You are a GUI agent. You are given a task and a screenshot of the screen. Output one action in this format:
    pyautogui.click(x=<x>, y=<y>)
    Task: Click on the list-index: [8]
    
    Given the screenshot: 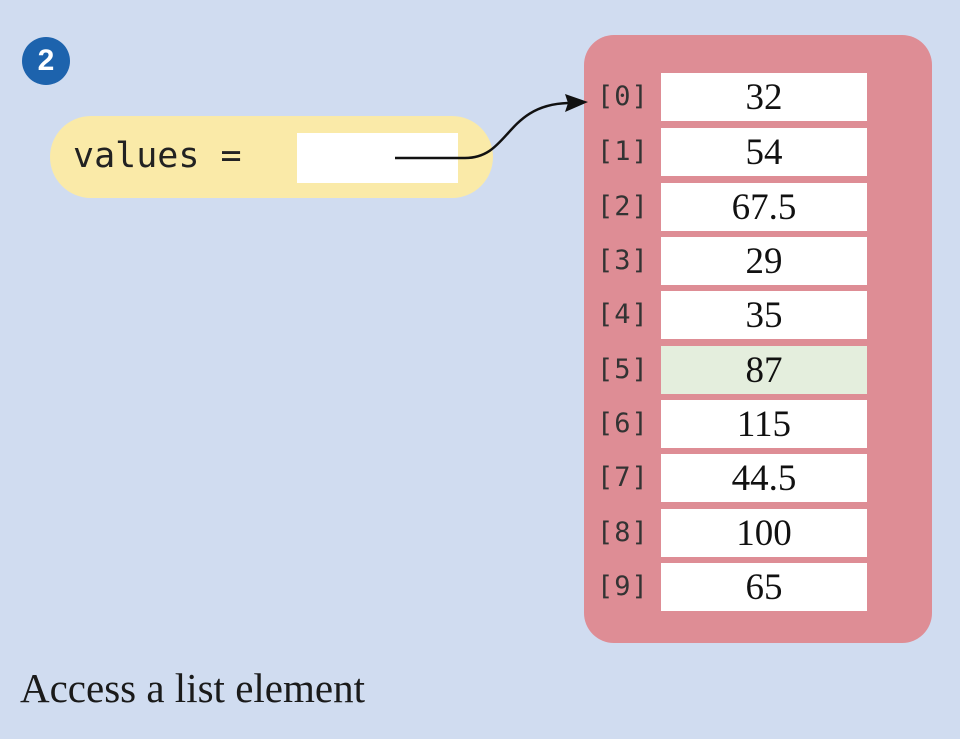 What is the action you would take?
    pyautogui.click(x=623, y=532)
    